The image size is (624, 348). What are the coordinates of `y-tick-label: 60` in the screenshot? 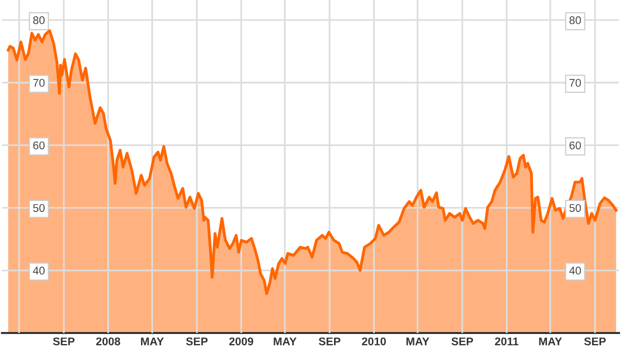 It's located at (39, 145).